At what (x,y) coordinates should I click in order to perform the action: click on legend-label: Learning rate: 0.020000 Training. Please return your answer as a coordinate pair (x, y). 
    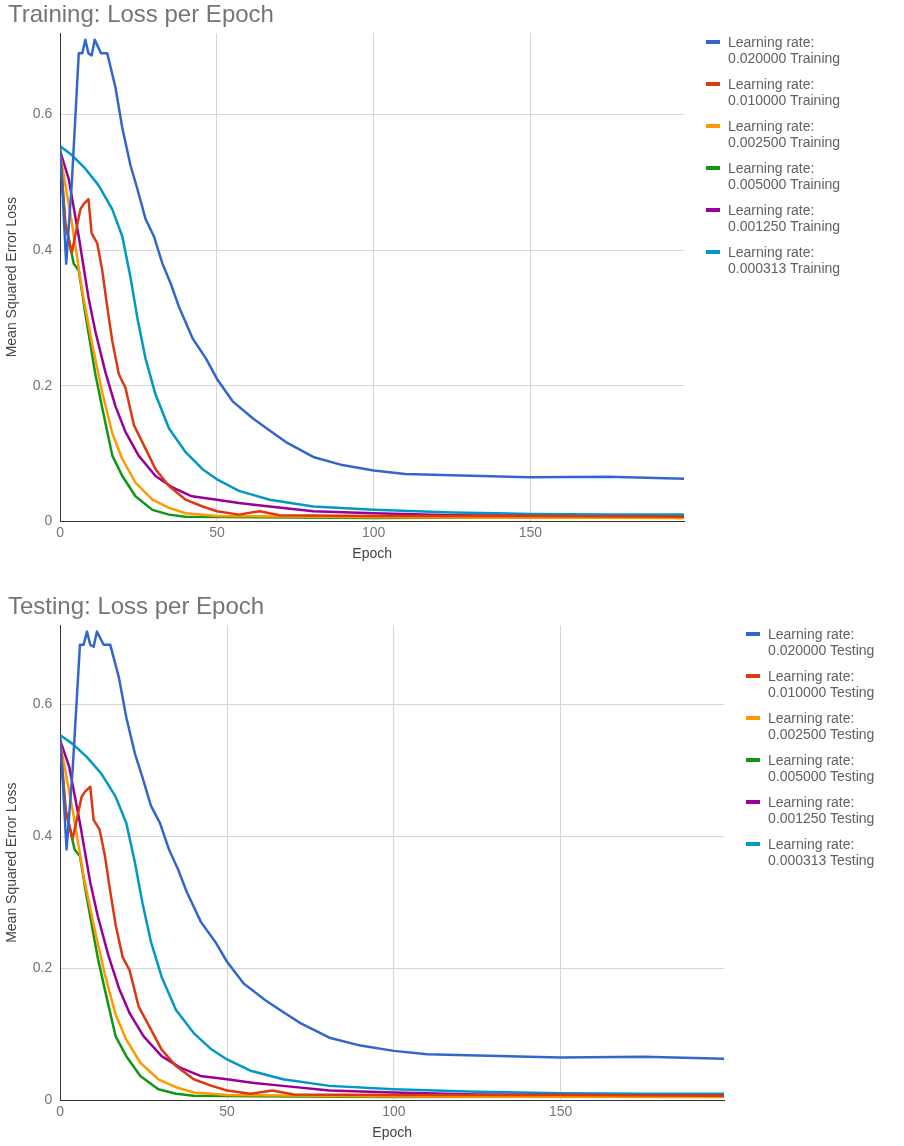
    Looking at the image, I should click on (785, 50).